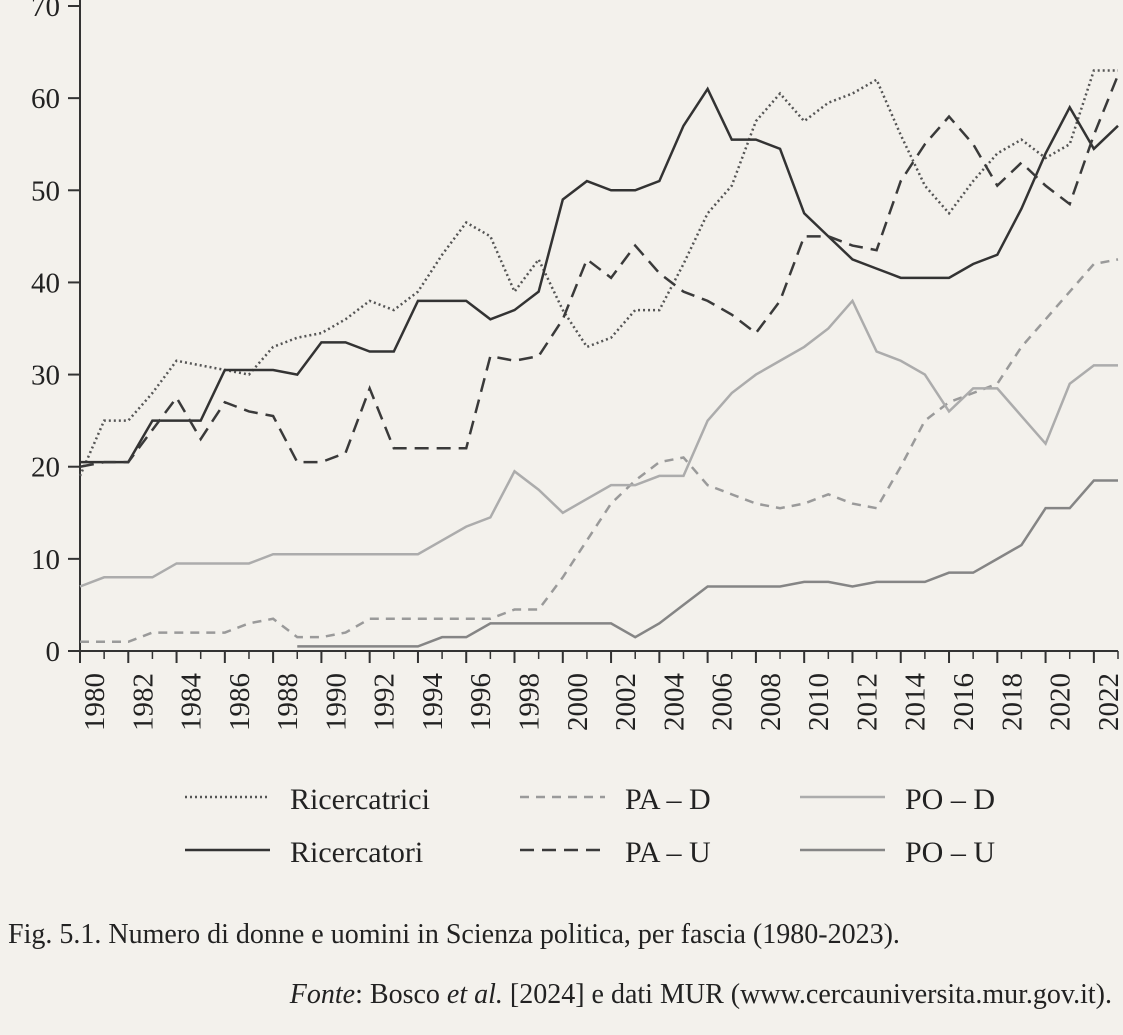 The height and width of the screenshot is (1035, 1123). What do you see at coordinates (916, 702) in the screenshot?
I see `x-tick-label: 2014` at bounding box center [916, 702].